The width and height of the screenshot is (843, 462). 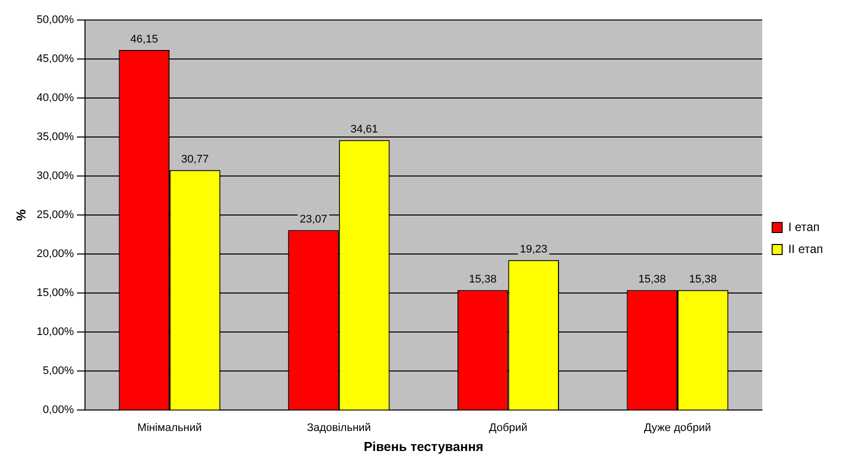 I want to click on x-axis-title: Рівень тестування, so click(x=424, y=446).